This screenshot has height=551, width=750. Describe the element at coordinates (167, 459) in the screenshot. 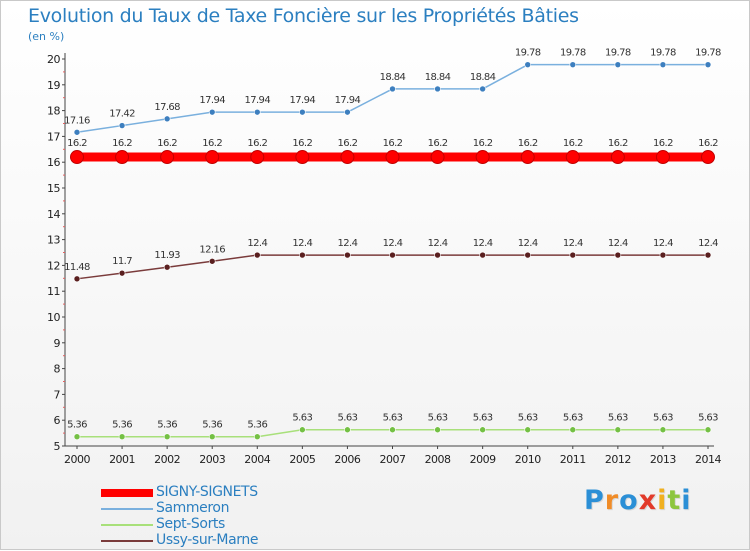

I see `x-tick-label: 2002` at that location.